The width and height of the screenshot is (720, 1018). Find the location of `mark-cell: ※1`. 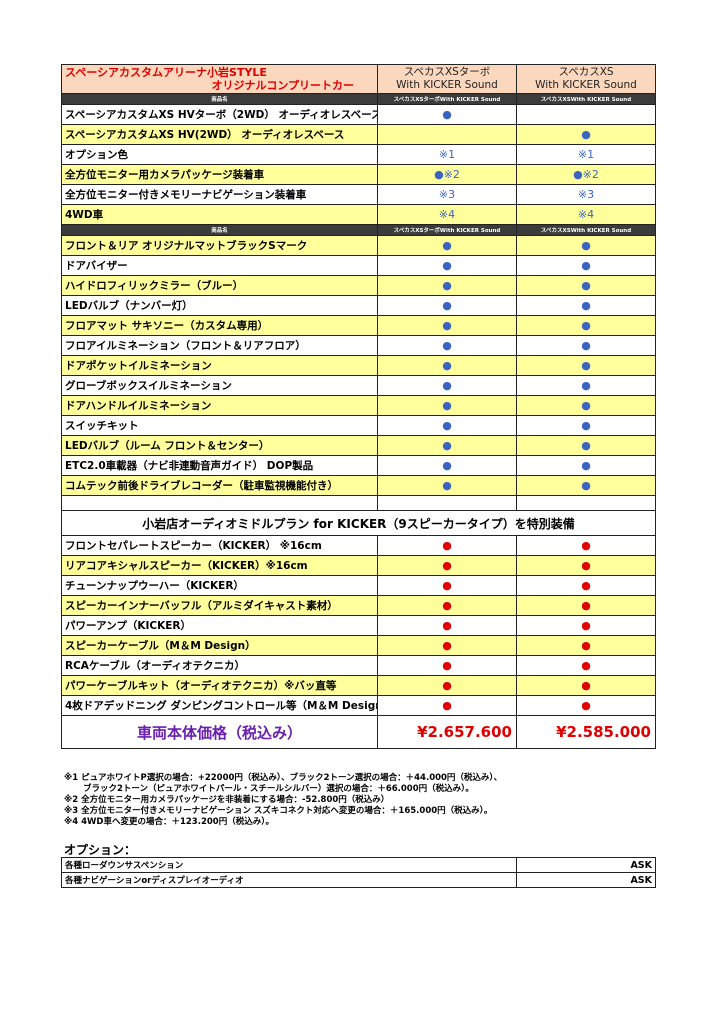

mark-cell: ※1 is located at coordinates (447, 154).